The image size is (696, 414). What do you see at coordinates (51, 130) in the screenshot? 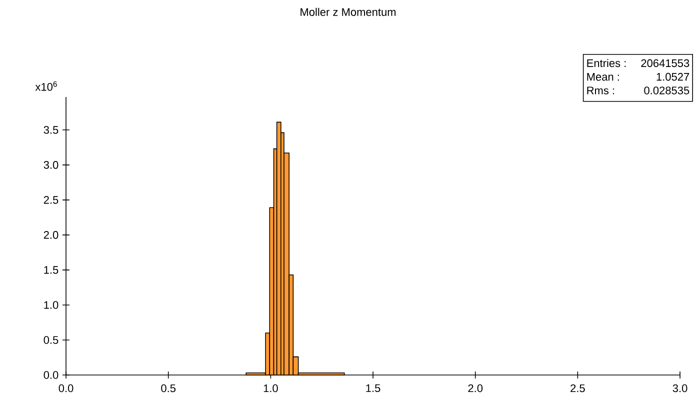
I see `y-tick-label: 3.5` at bounding box center [51, 130].